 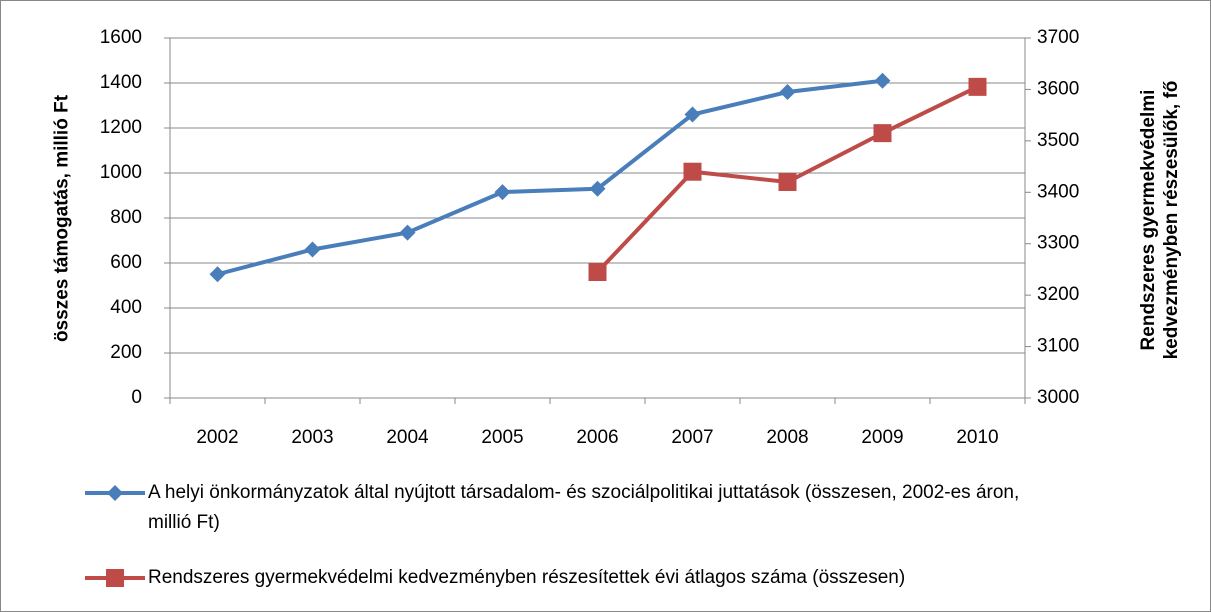 What do you see at coordinates (126, 262) in the screenshot?
I see `y-tick-label: 600` at bounding box center [126, 262].